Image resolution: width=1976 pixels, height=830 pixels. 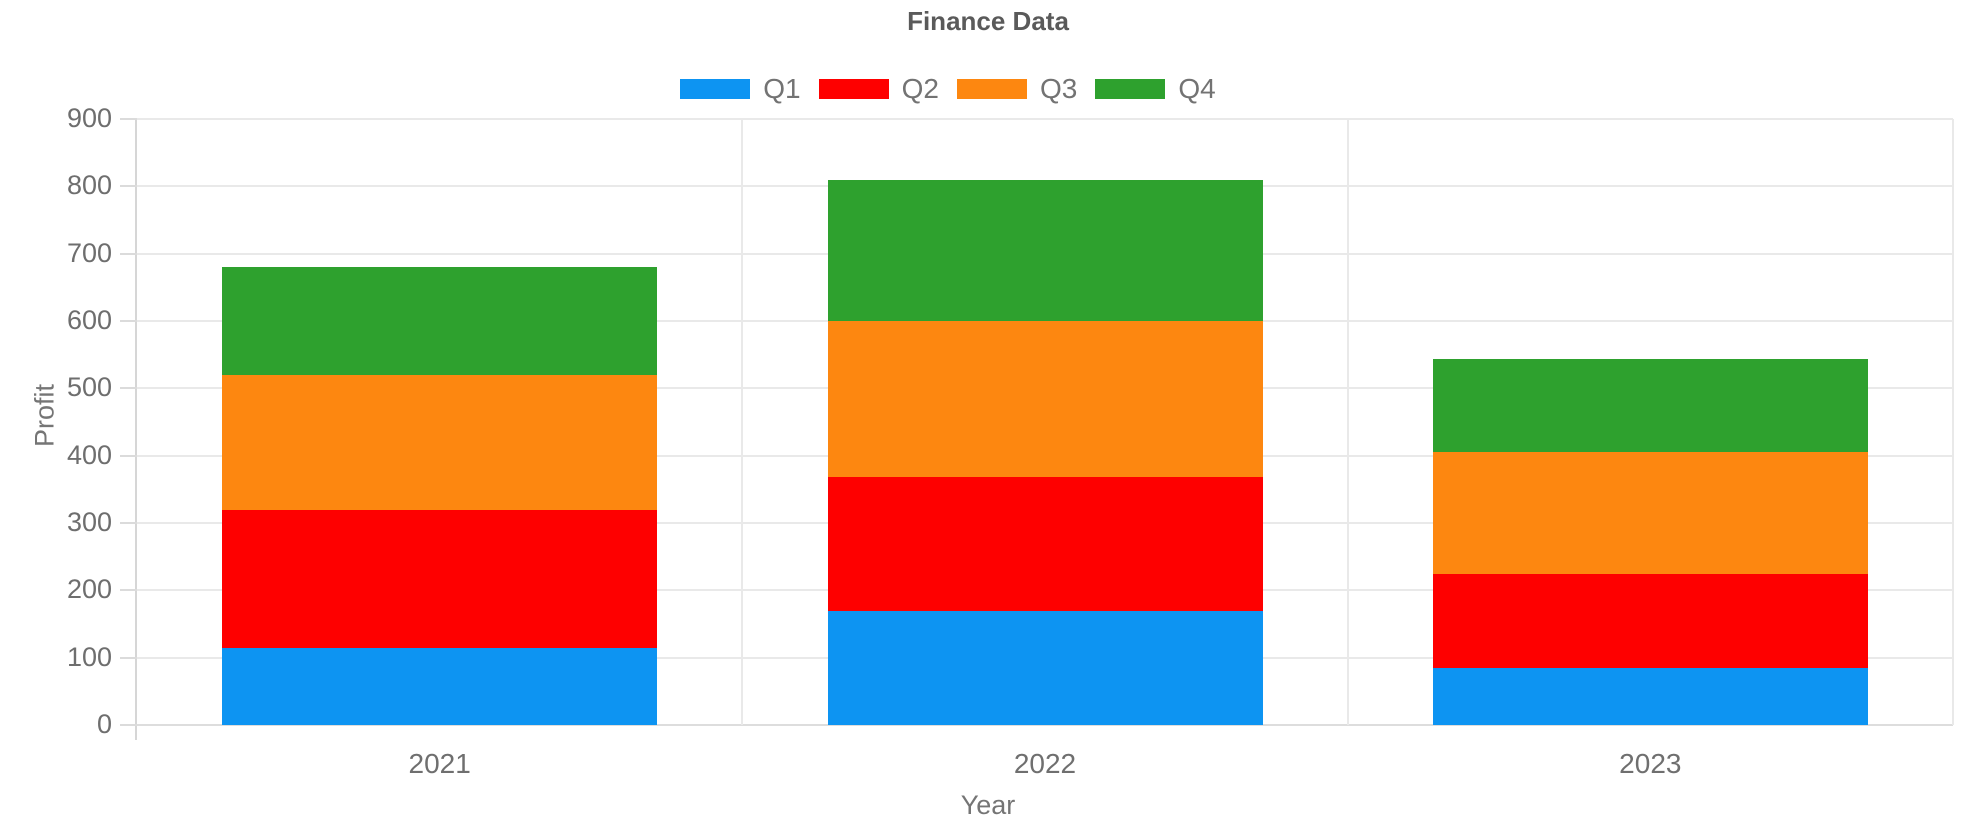 I want to click on bar-2022-q2-segment, so click(x=1045, y=544).